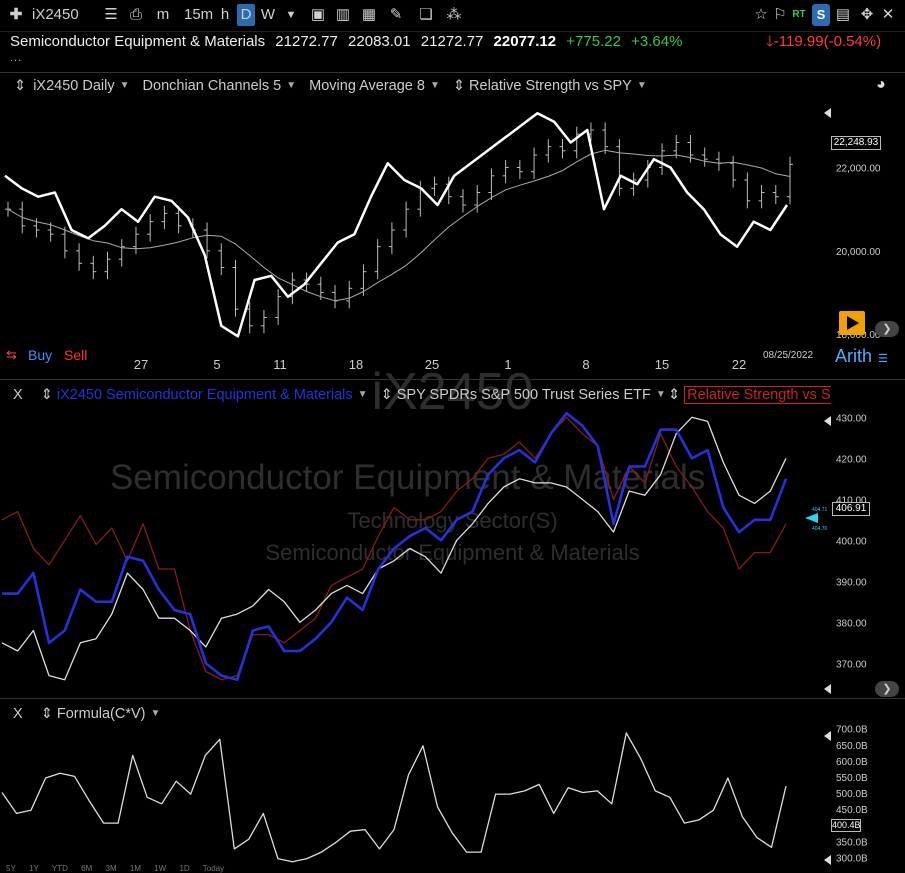 This screenshot has height=873, width=905. What do you see at coordinates (135, 868) in the screenshot?
I see `range-1m: 1M` at bounding box center [135, 868].